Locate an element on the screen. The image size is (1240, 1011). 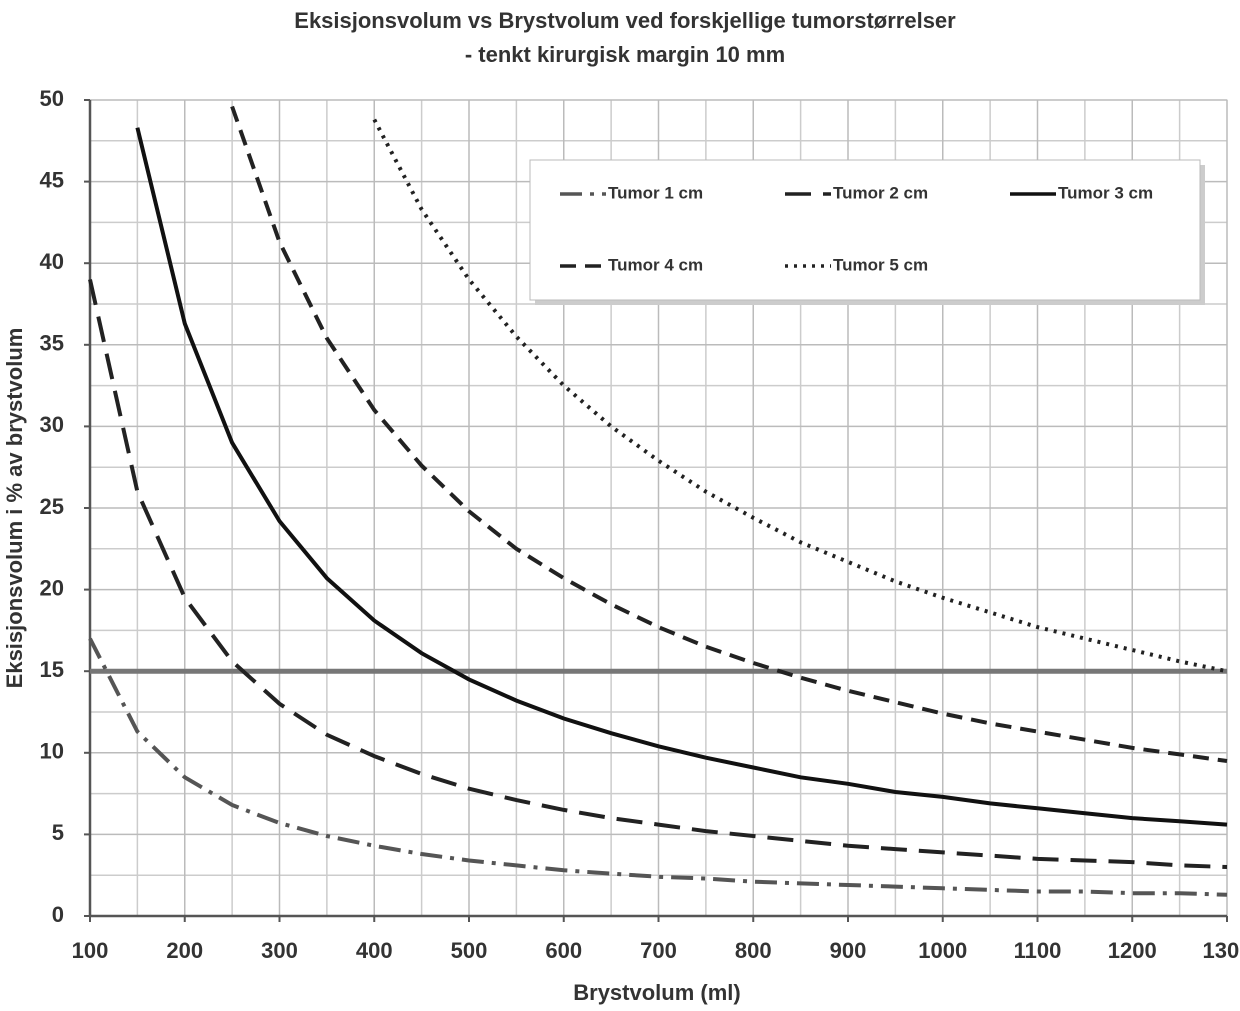
legend-label: Tumor 2 cm is located at coordinates (880, 192).